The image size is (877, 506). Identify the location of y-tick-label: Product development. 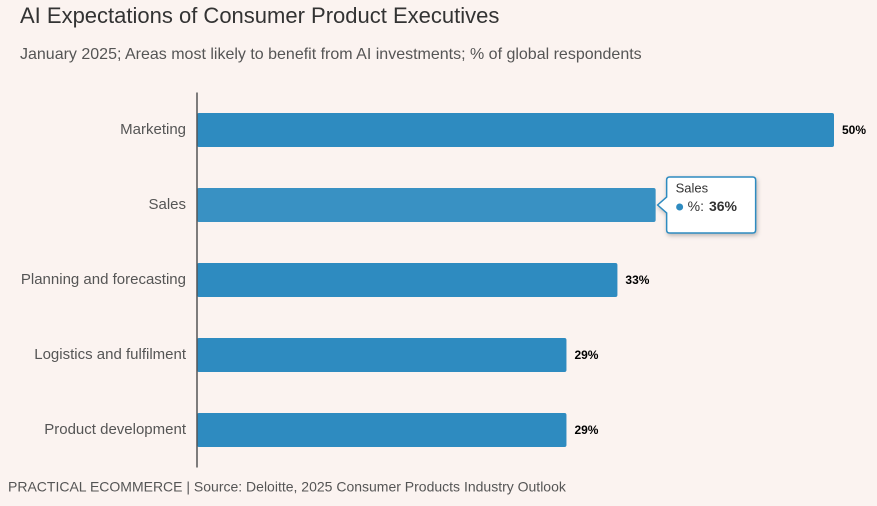
(115, 429).